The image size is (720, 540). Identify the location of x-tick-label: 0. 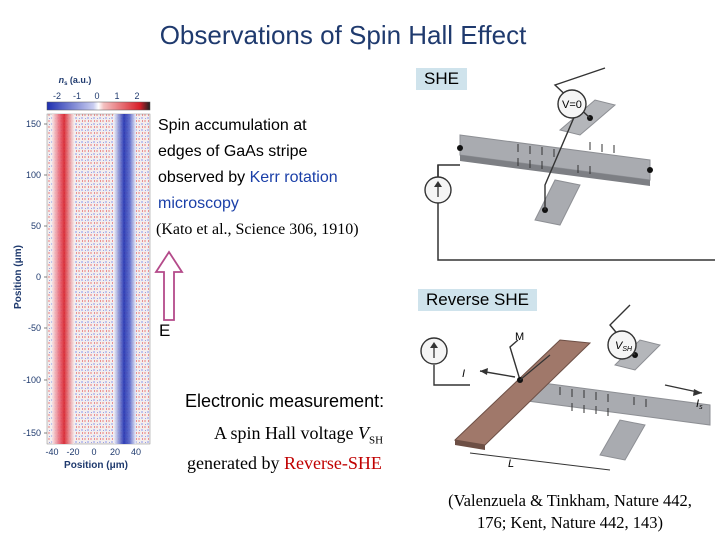
(93, 452).